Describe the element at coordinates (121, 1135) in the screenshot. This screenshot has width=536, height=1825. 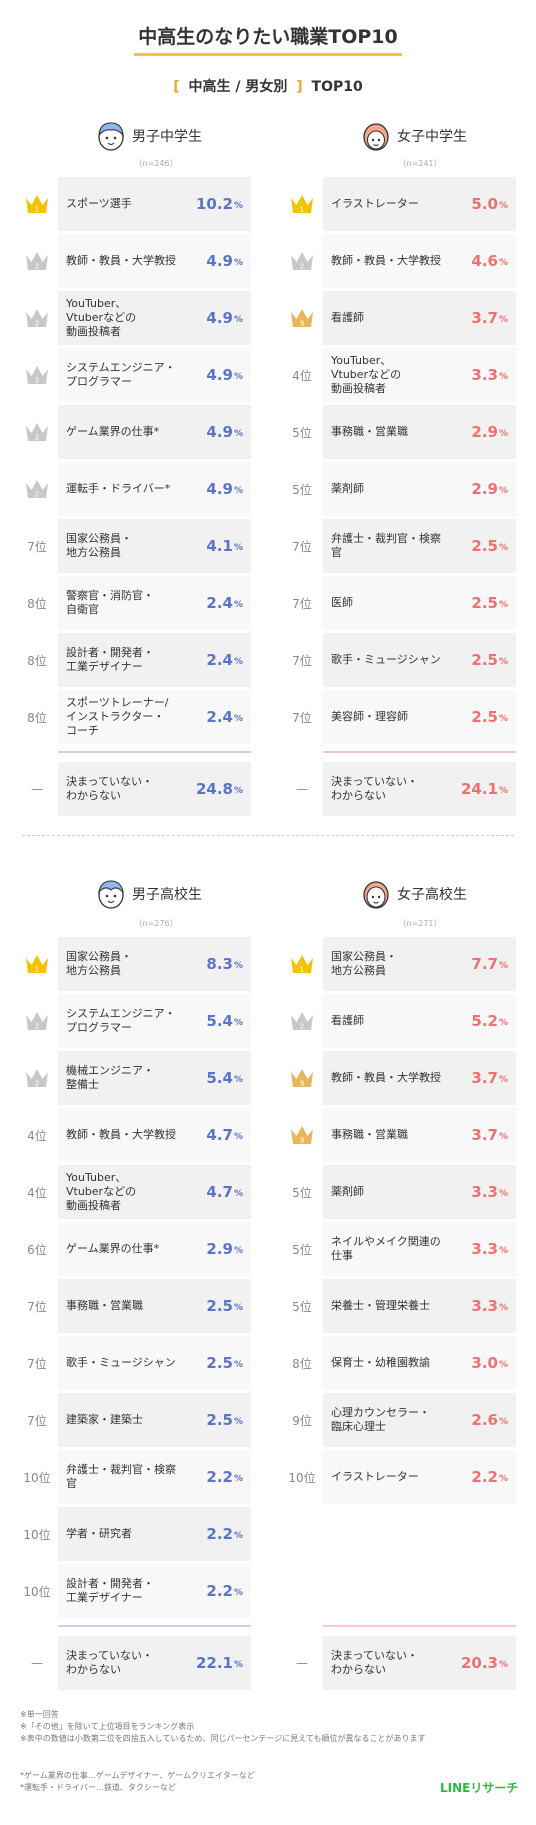
I see `job-text: 教師・教員・大学教授` at that location.